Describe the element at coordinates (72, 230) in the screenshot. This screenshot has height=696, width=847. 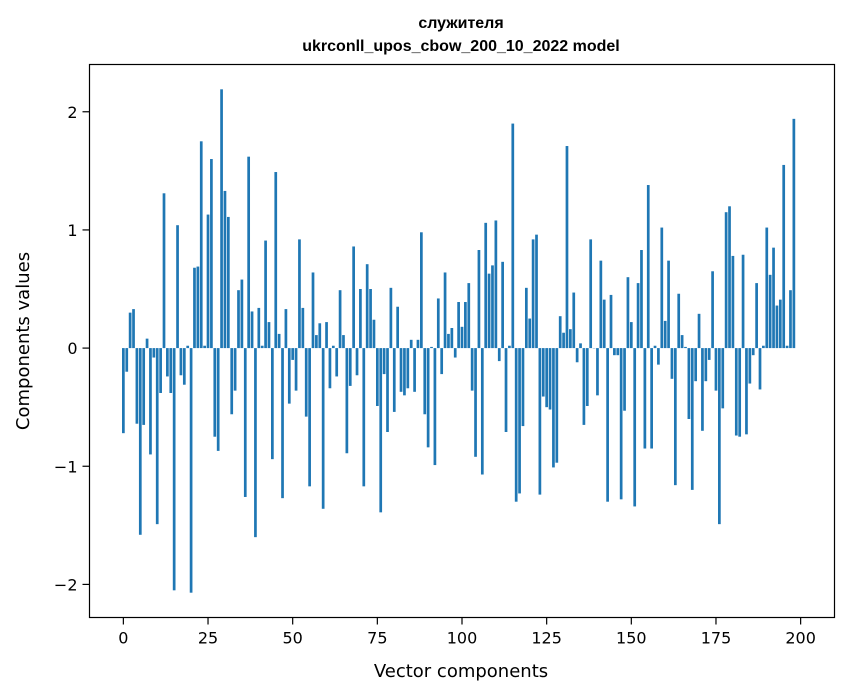
I see `y-tick-label: 1` at that location.